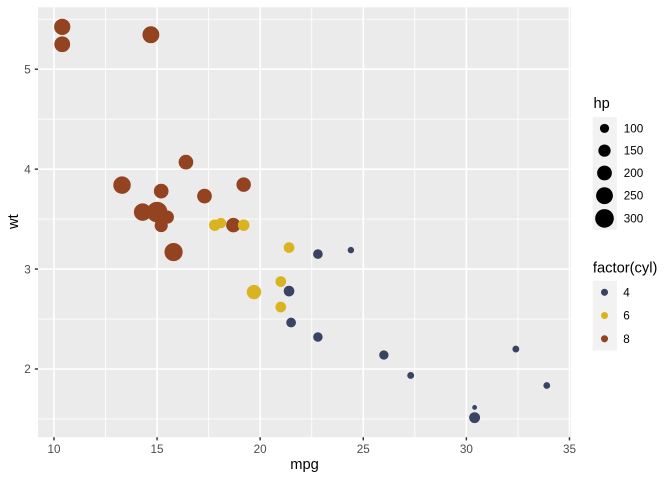 This screenshot has height=480, width=672. What do you see at coordinates (27, 269) in the screenshot?
I see `svg-text: 3` at bounding box center [27, 269].